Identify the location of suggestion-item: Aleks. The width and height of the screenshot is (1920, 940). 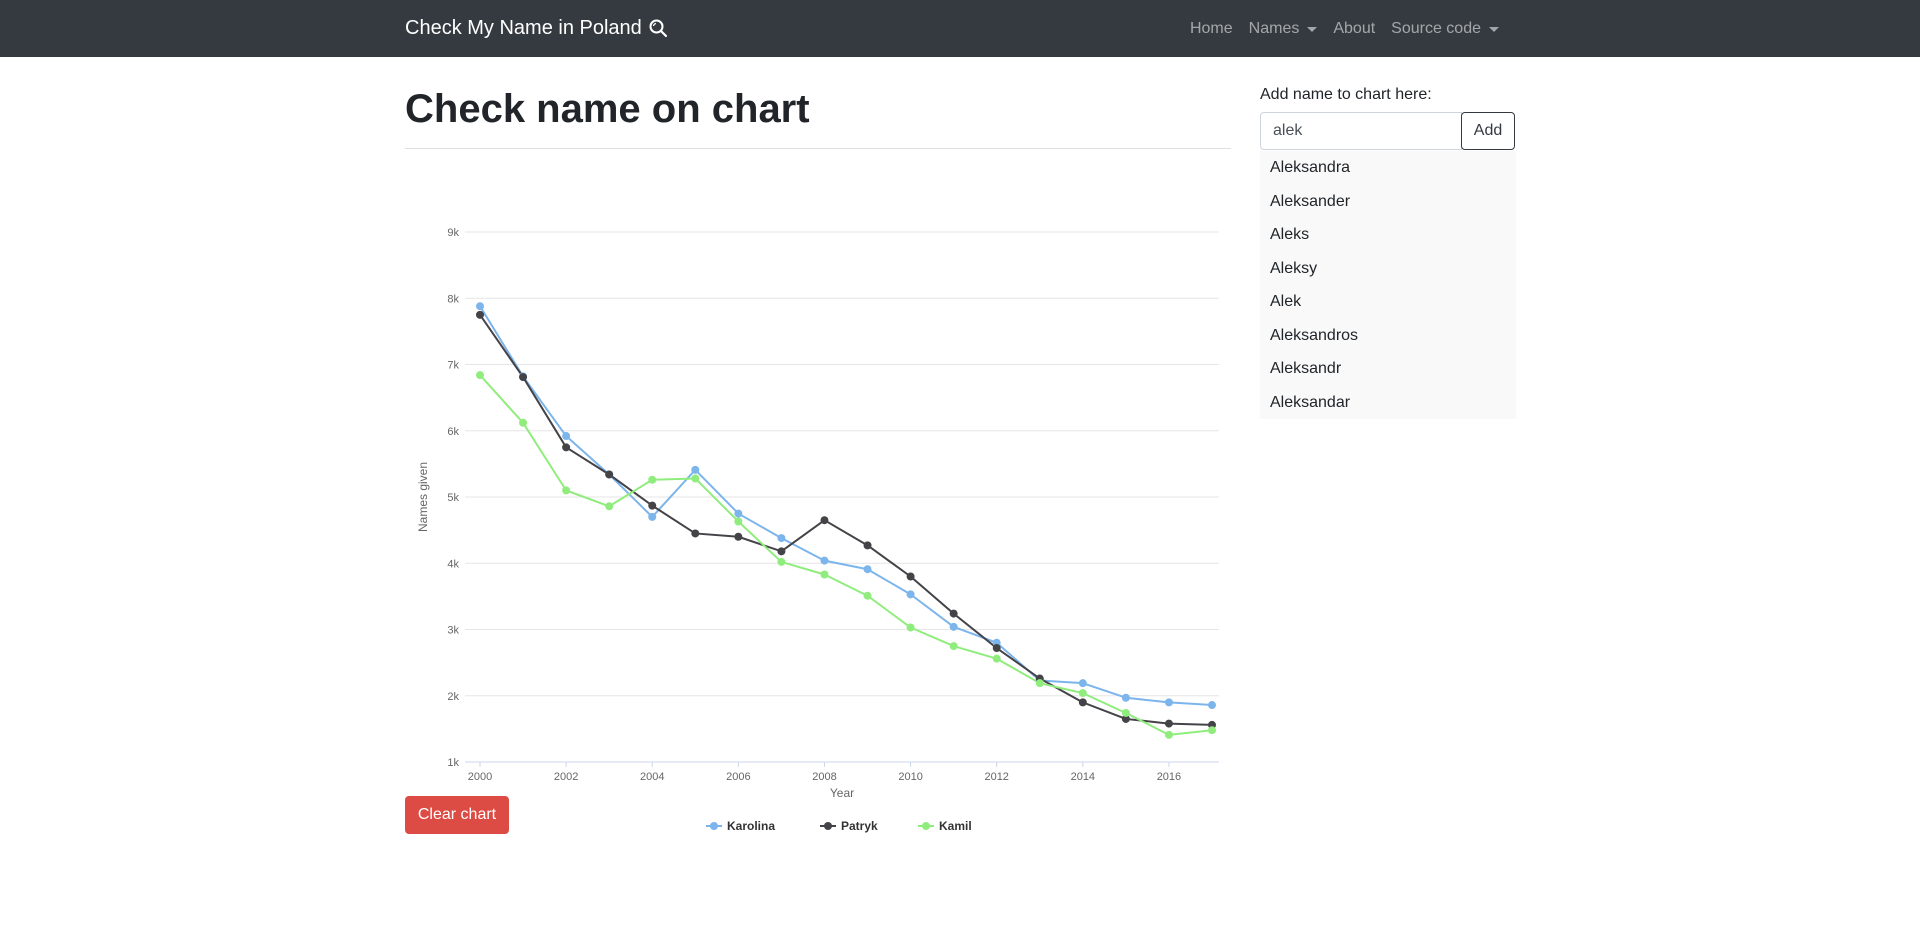
(1290, 234).